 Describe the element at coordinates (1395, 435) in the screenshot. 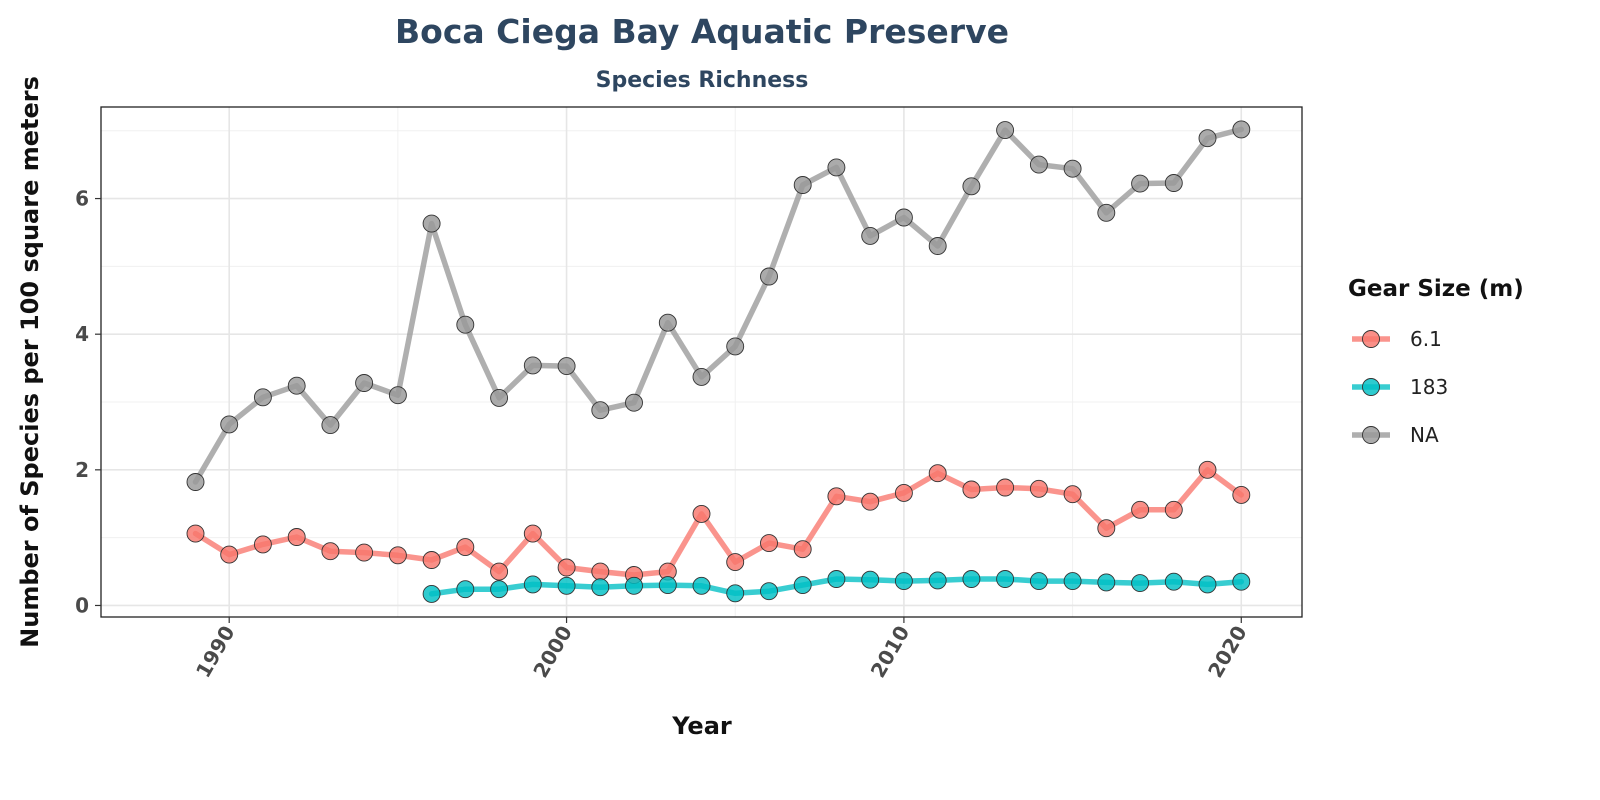

I see `legend-item-NA: NA` at that location.